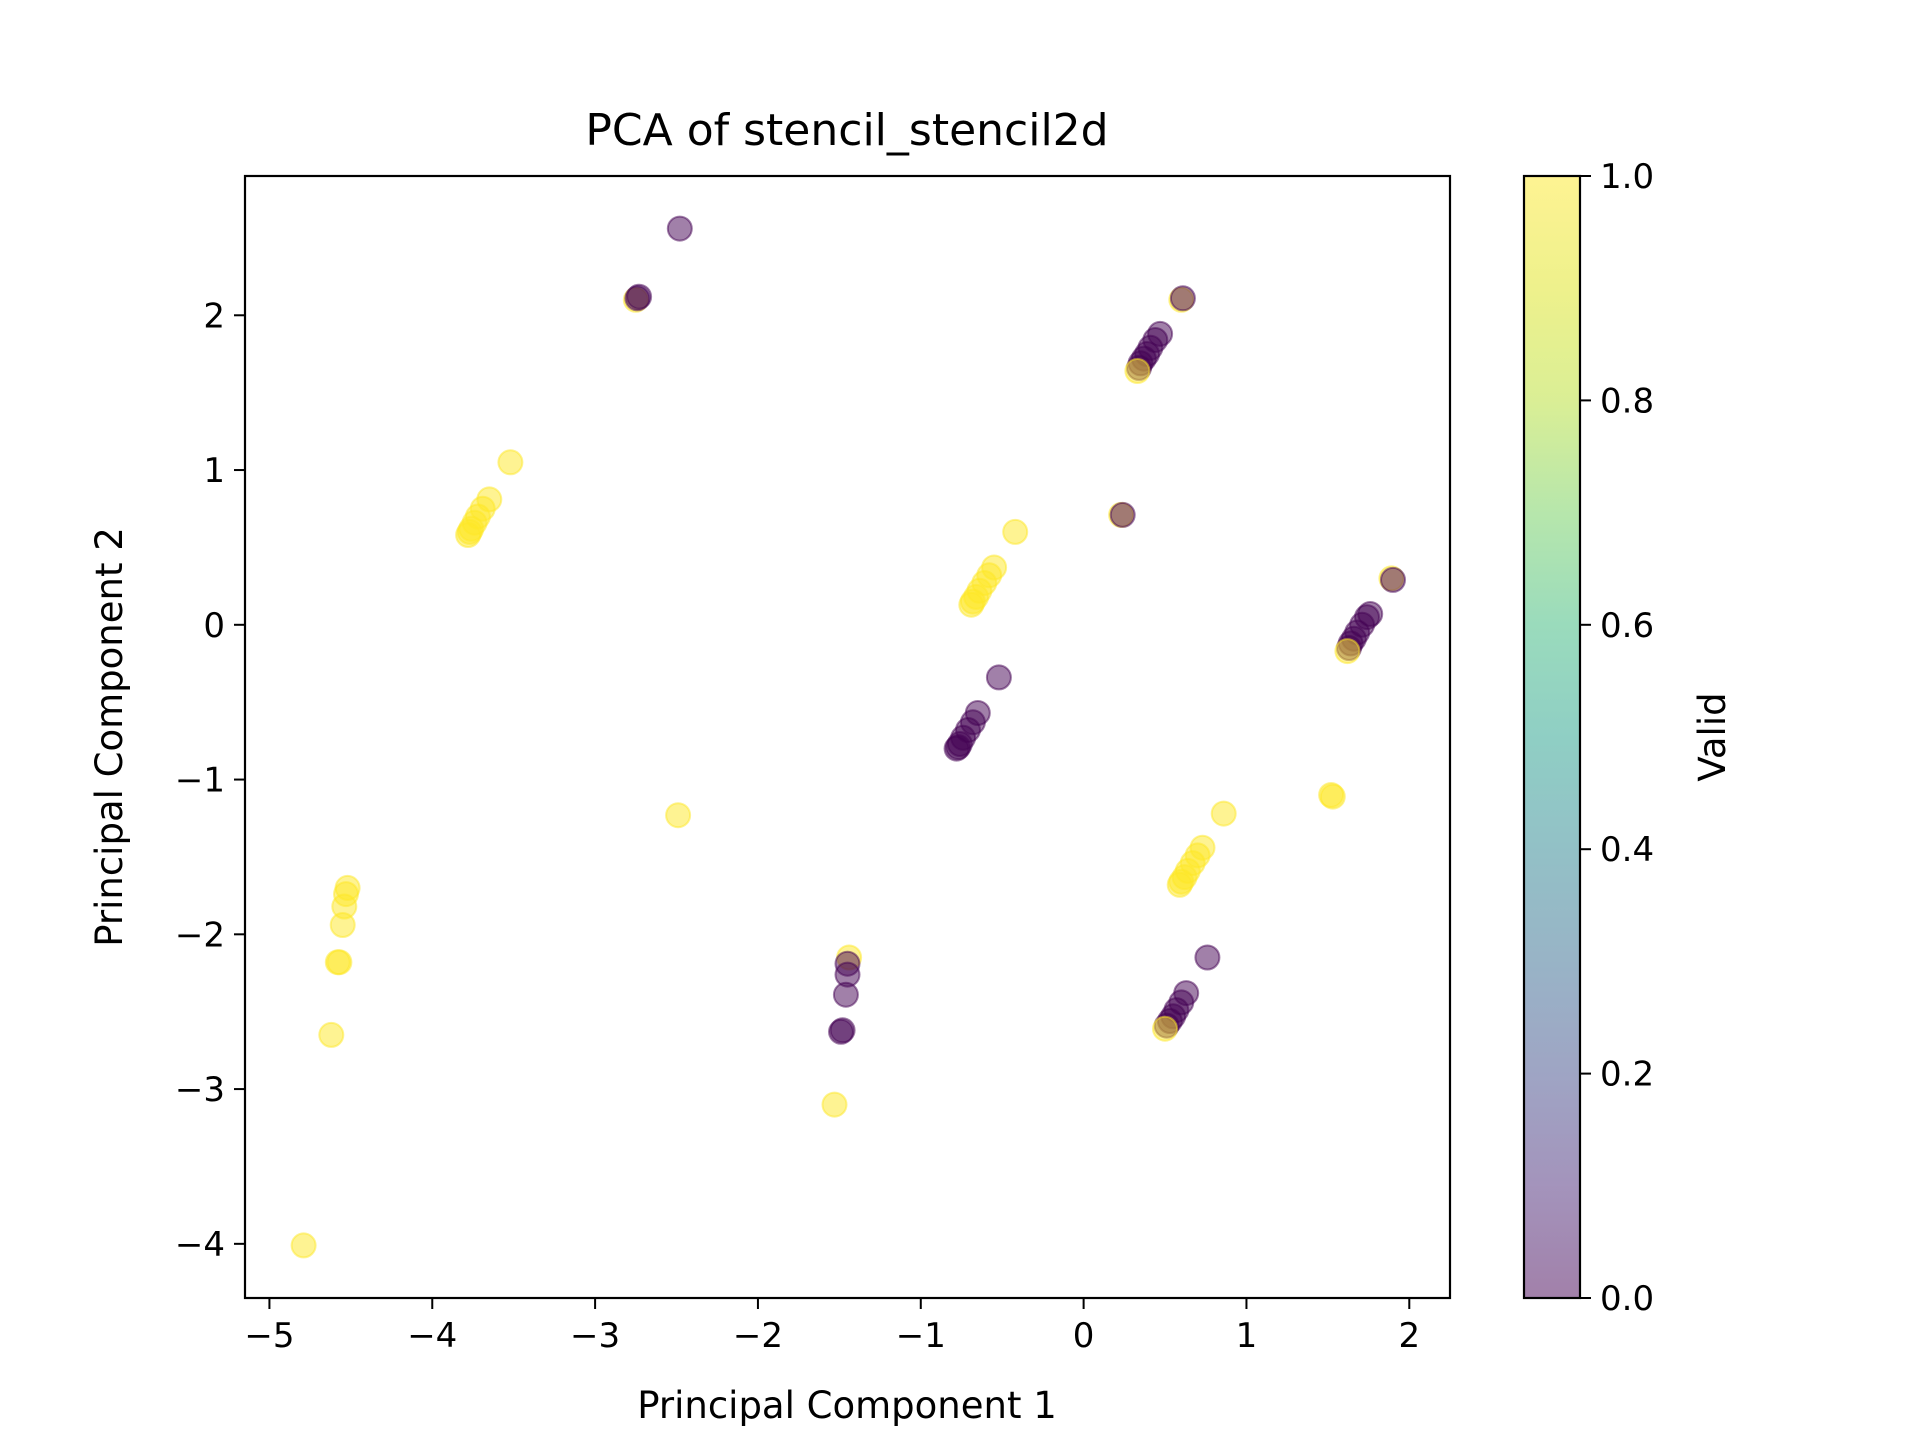 The width and height of the screenshot is (1920, 1440). Describe the element at coordinates (214, 626) in the screenshot. I see `y-tick-label: 0` at that location.